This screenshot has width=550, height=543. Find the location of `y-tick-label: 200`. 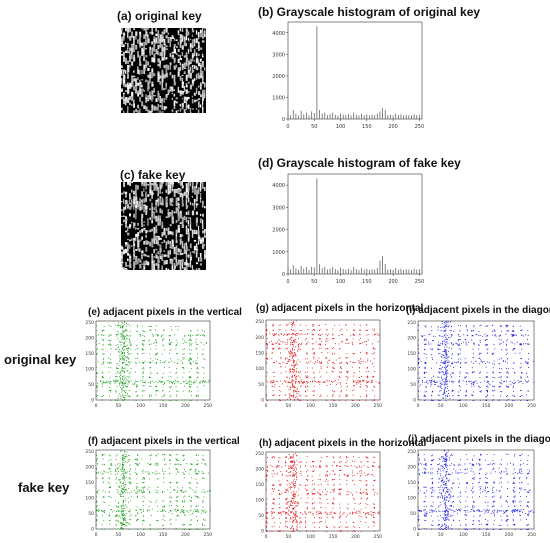

y-tick-label: 200 is located at coordinates (89, 339).